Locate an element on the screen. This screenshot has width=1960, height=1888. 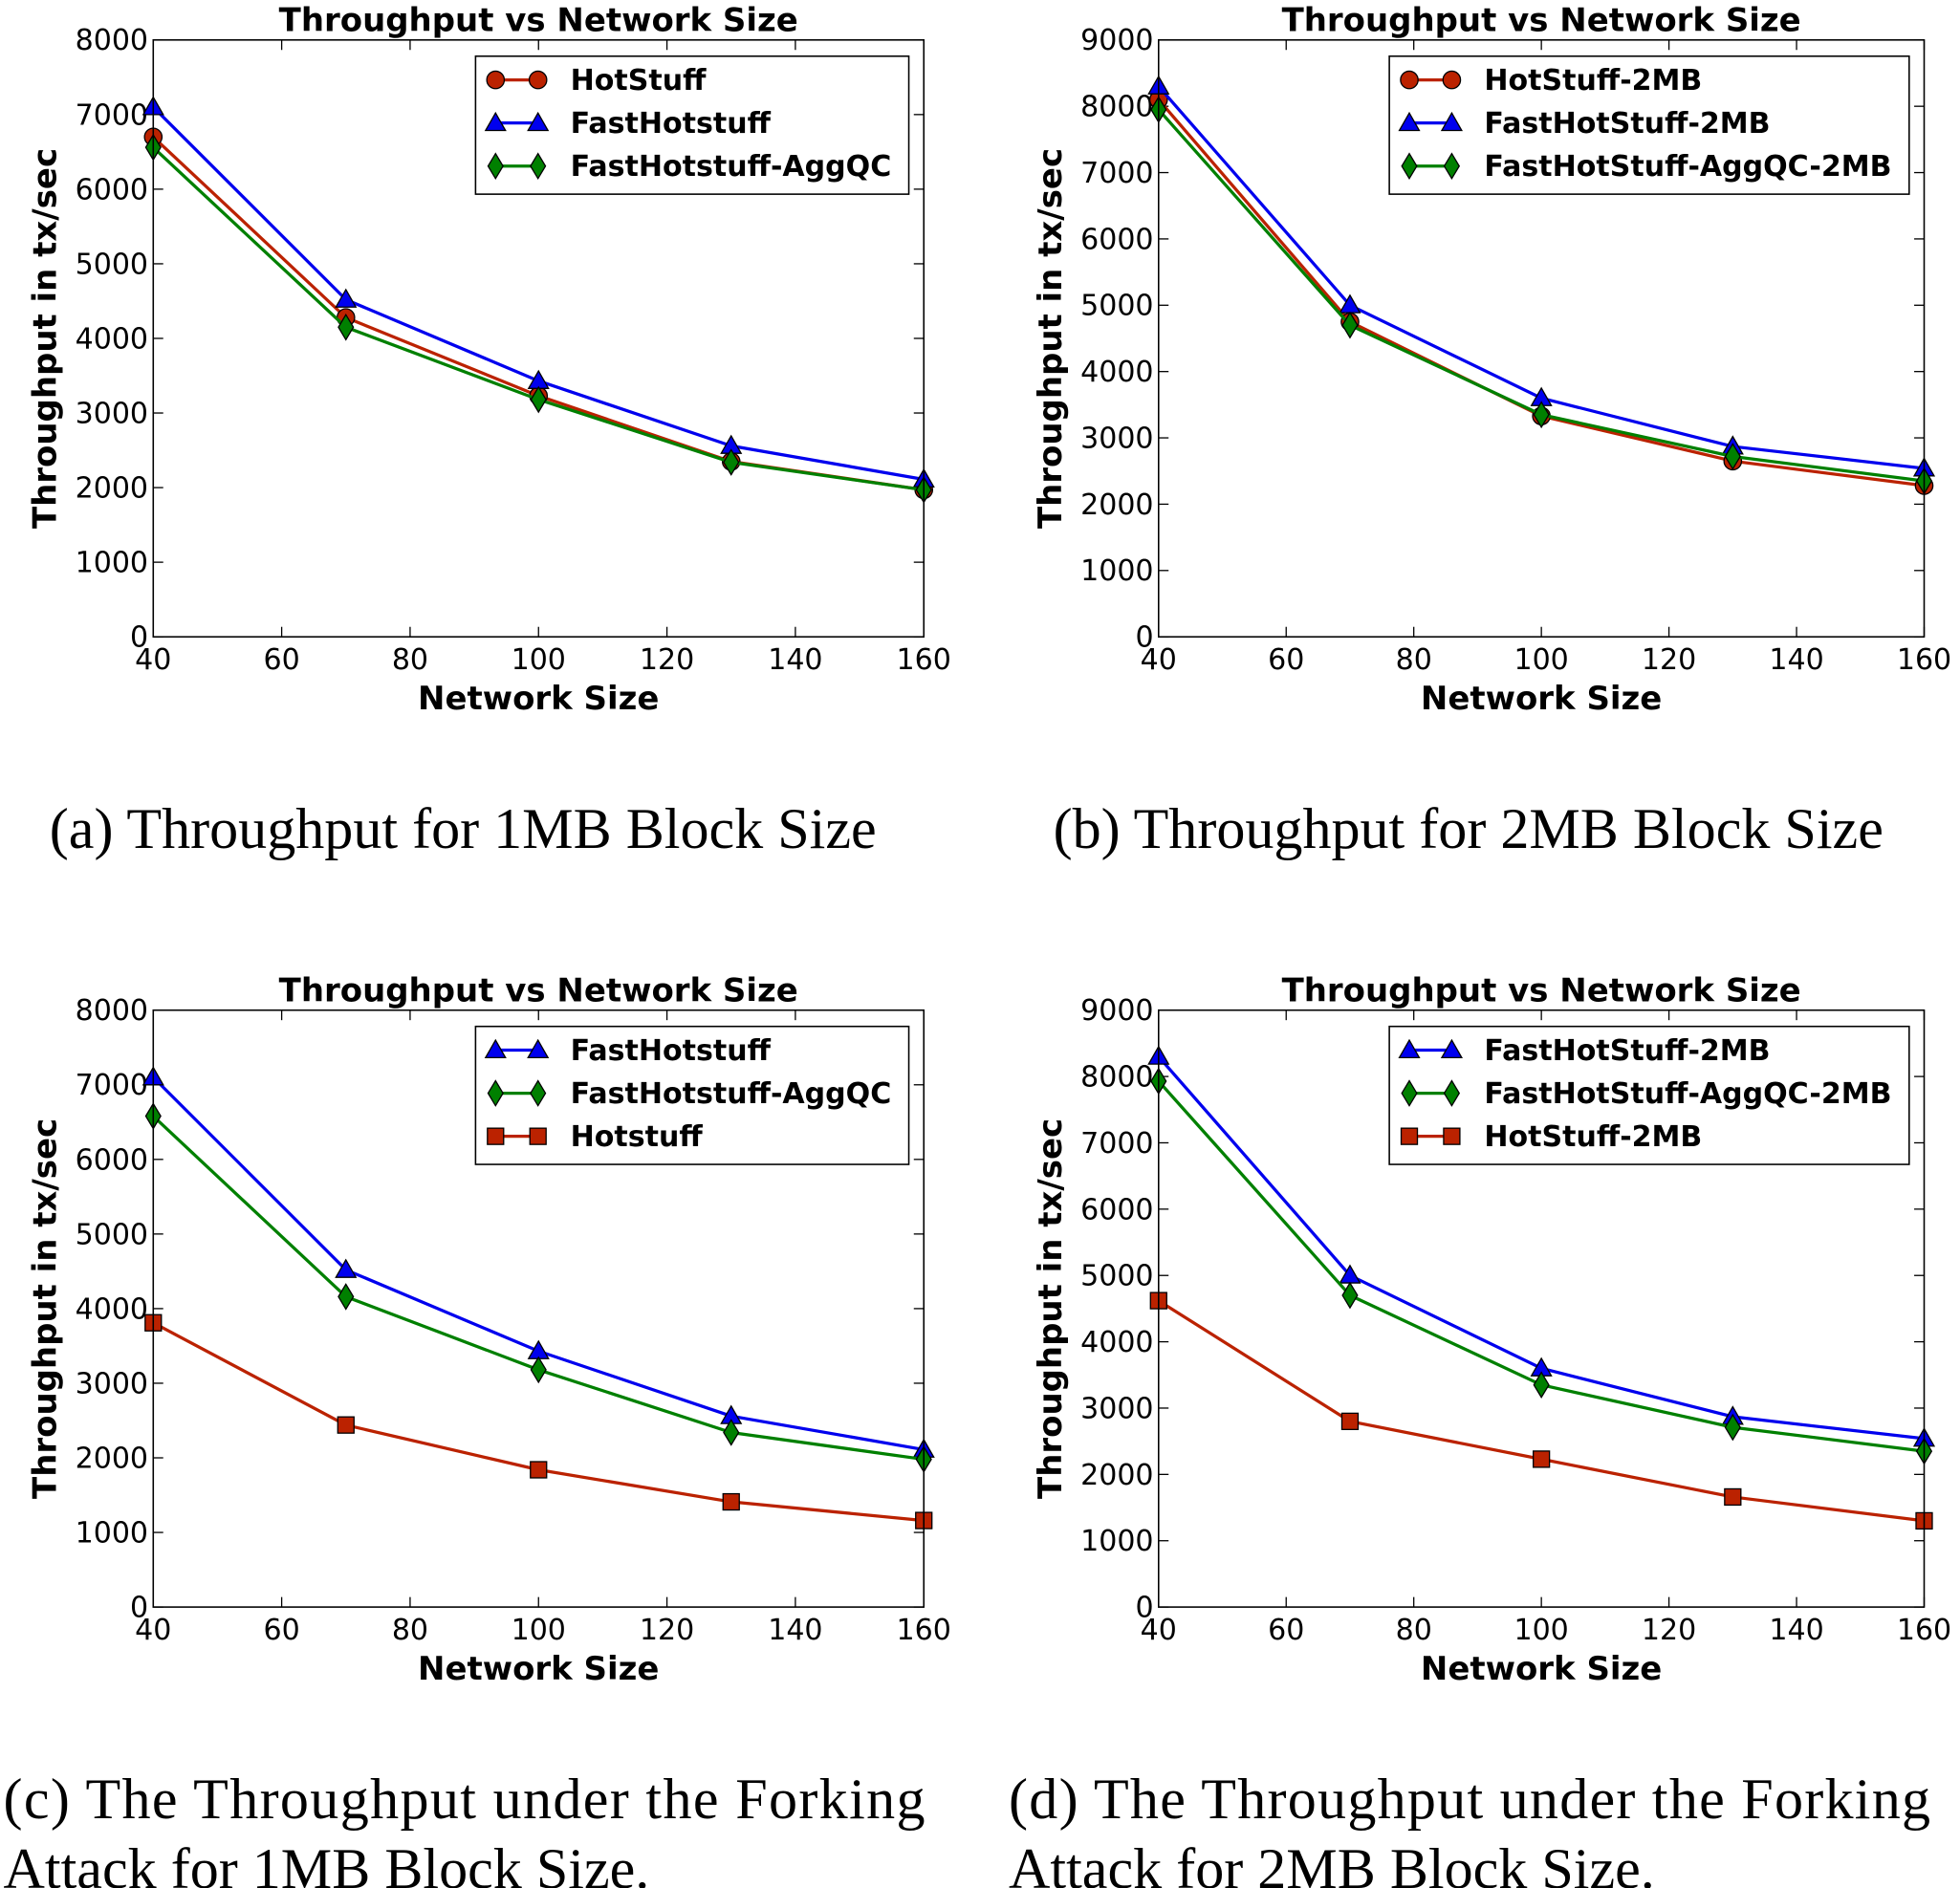
caption: Attack for 1MB Block Size. is located at coordinates (327, 1862).